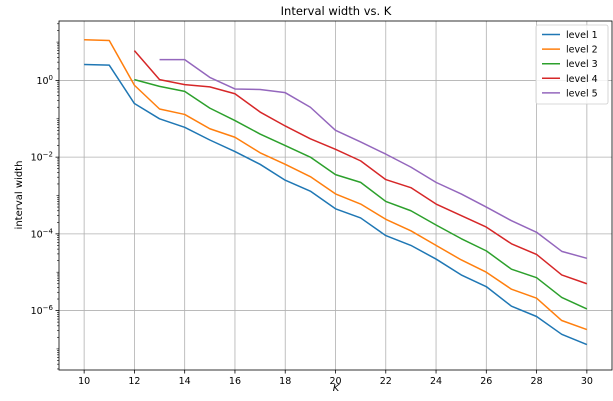 The image size is (613, 401). I want to click on x-tick-label: 28, so click(537, 381).